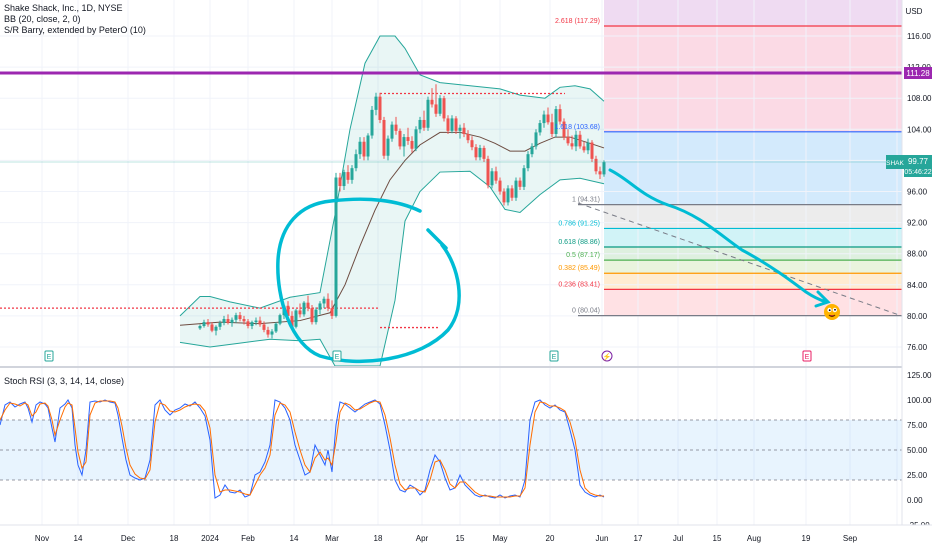 The width and height of the screenshot is (932, 550). I want to click on earnings-markers: E E E E ⚡, so click(428, 356).